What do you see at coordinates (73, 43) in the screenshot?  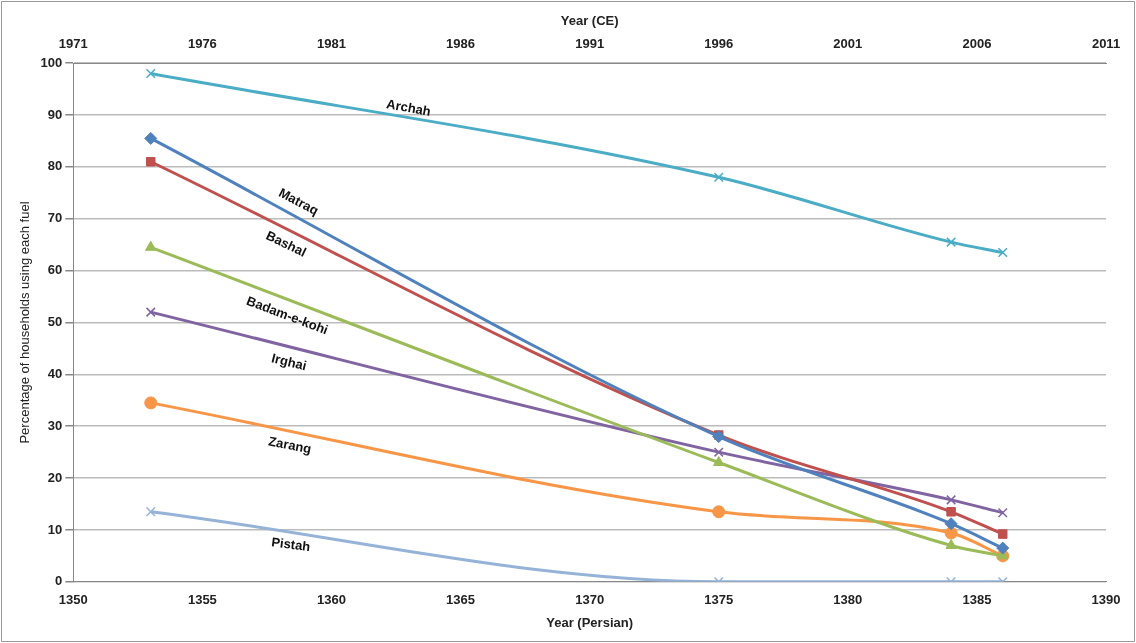 I see `x2-tick-label: 1971` at bounding box center [73, 43].